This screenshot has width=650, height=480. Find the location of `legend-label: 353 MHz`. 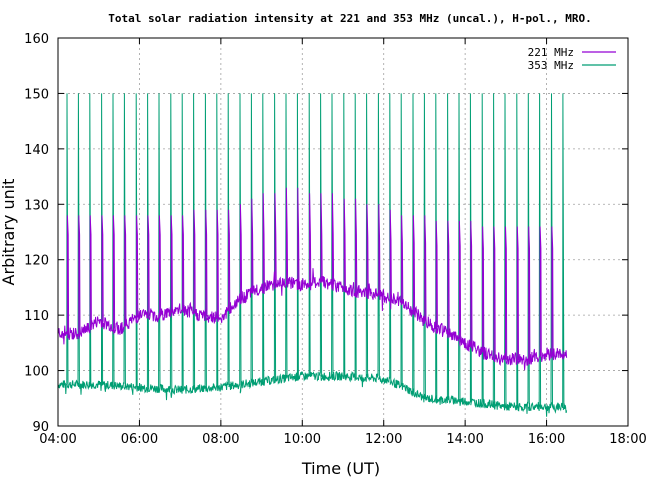

legend-label: 353 MHz is located at coordinates (551, 65).